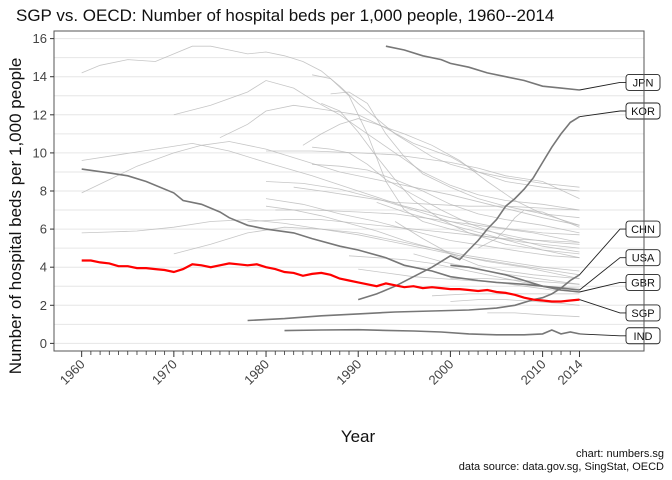  Describe the element at coordinates (602, 274) in the screenshot. I see `label-leader-usa` at that location.